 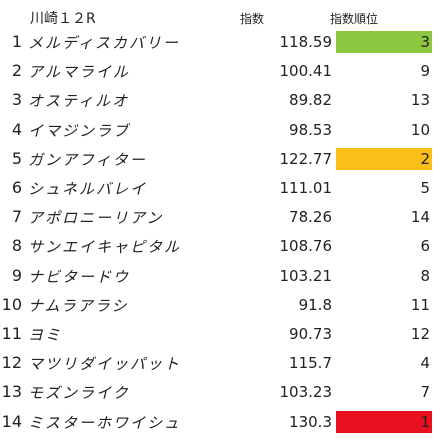 What do you see at coordinates (384, 71) in the screenshot?
I see `rank-cell: 9` at bounding box center [384, 71].